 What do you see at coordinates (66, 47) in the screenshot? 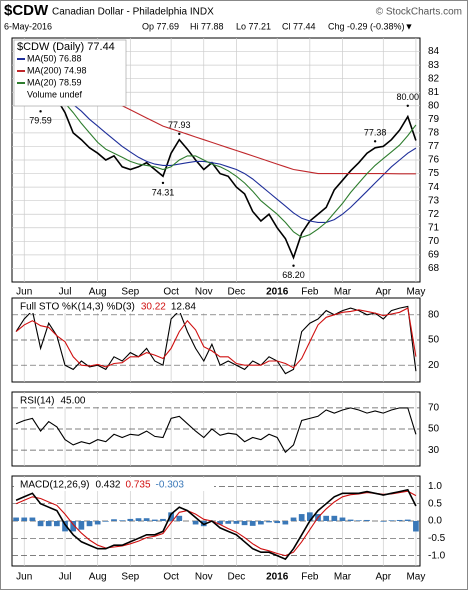
I see `legend-label: $CDW (Daily) 77.44` at bounding box center [66, 47].